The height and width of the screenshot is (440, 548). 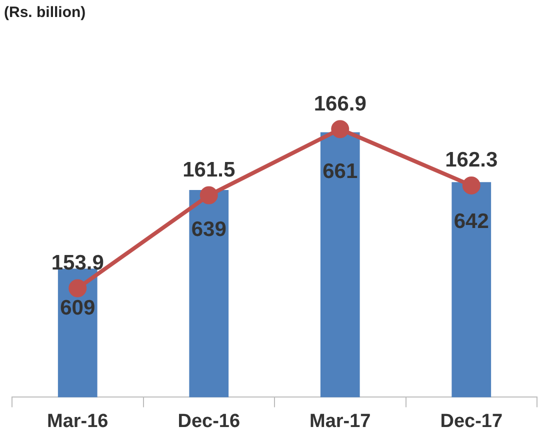 What do you see at coordinates (77, 421) in the screenshot?
I see `x-tick-label: Mar-16` at bounding box center [77, 421].